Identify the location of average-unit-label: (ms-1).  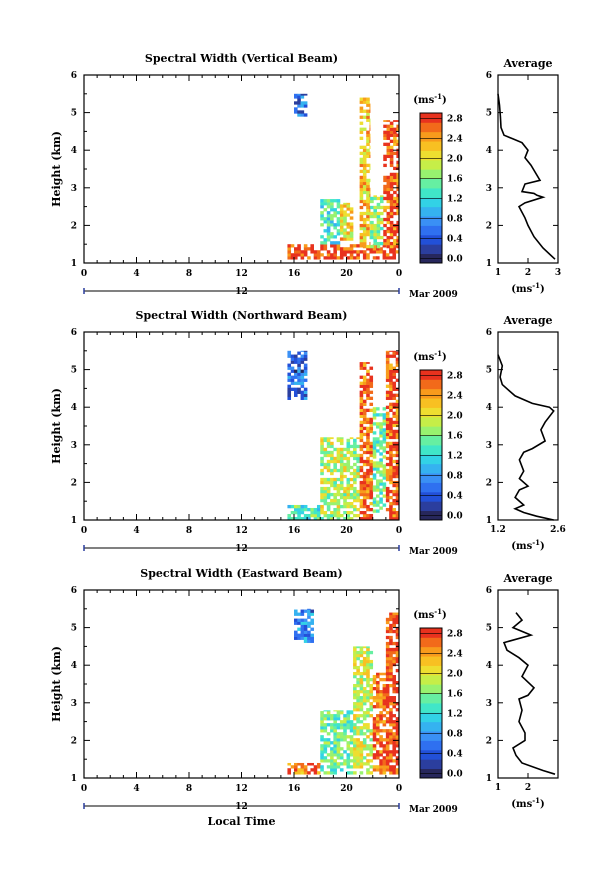
(527, 803).